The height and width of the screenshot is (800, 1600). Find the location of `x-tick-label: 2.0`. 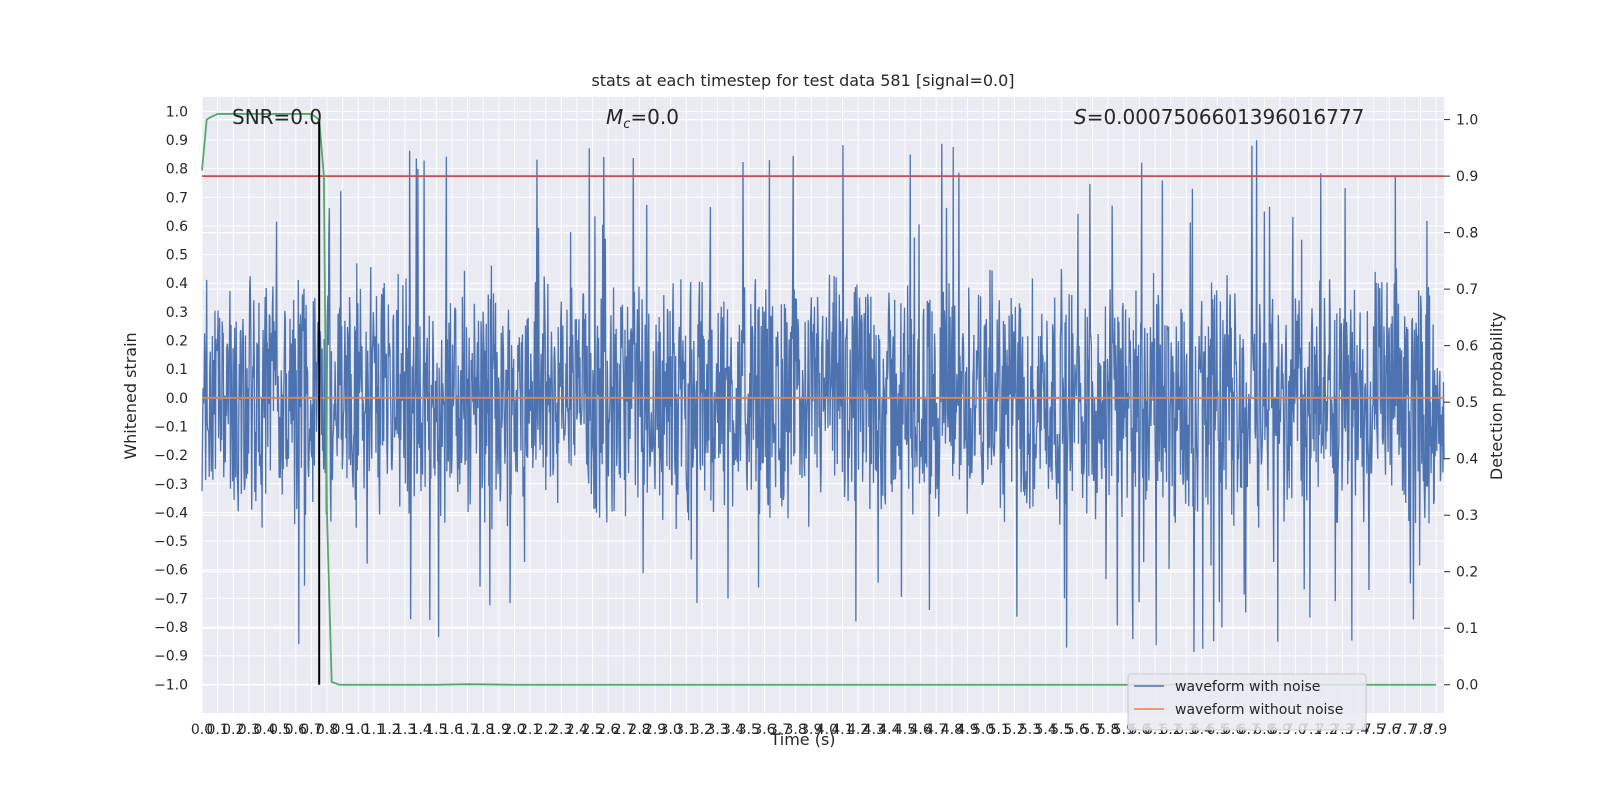

x-tick-label: 2.0 is located at coordinates (514, 730).